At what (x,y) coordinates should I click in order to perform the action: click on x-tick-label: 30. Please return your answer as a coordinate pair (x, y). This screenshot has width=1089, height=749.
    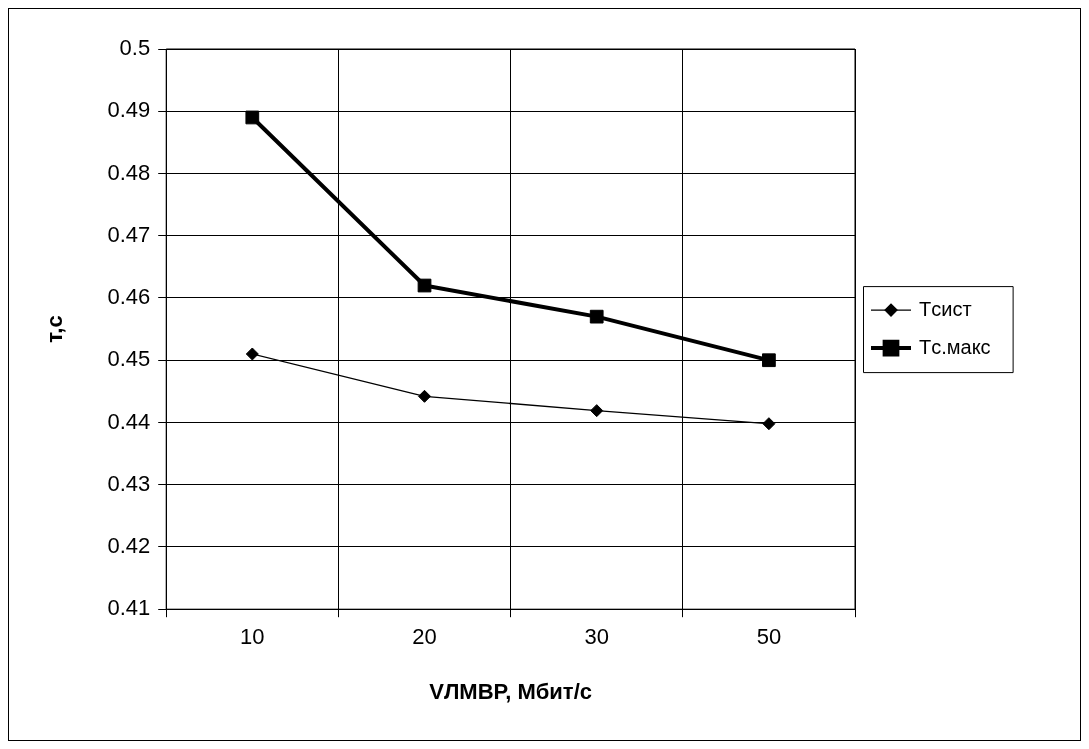
    Looking at the image, I should click on (596, 637).